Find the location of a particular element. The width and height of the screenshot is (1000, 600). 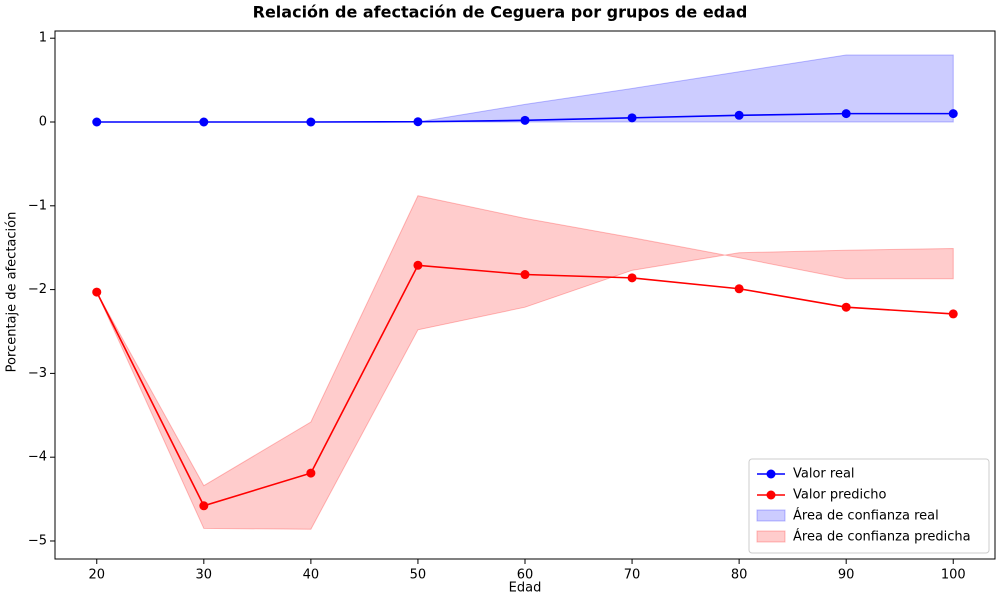

y-tick-label: −5 is located at coordinates (37, 540).